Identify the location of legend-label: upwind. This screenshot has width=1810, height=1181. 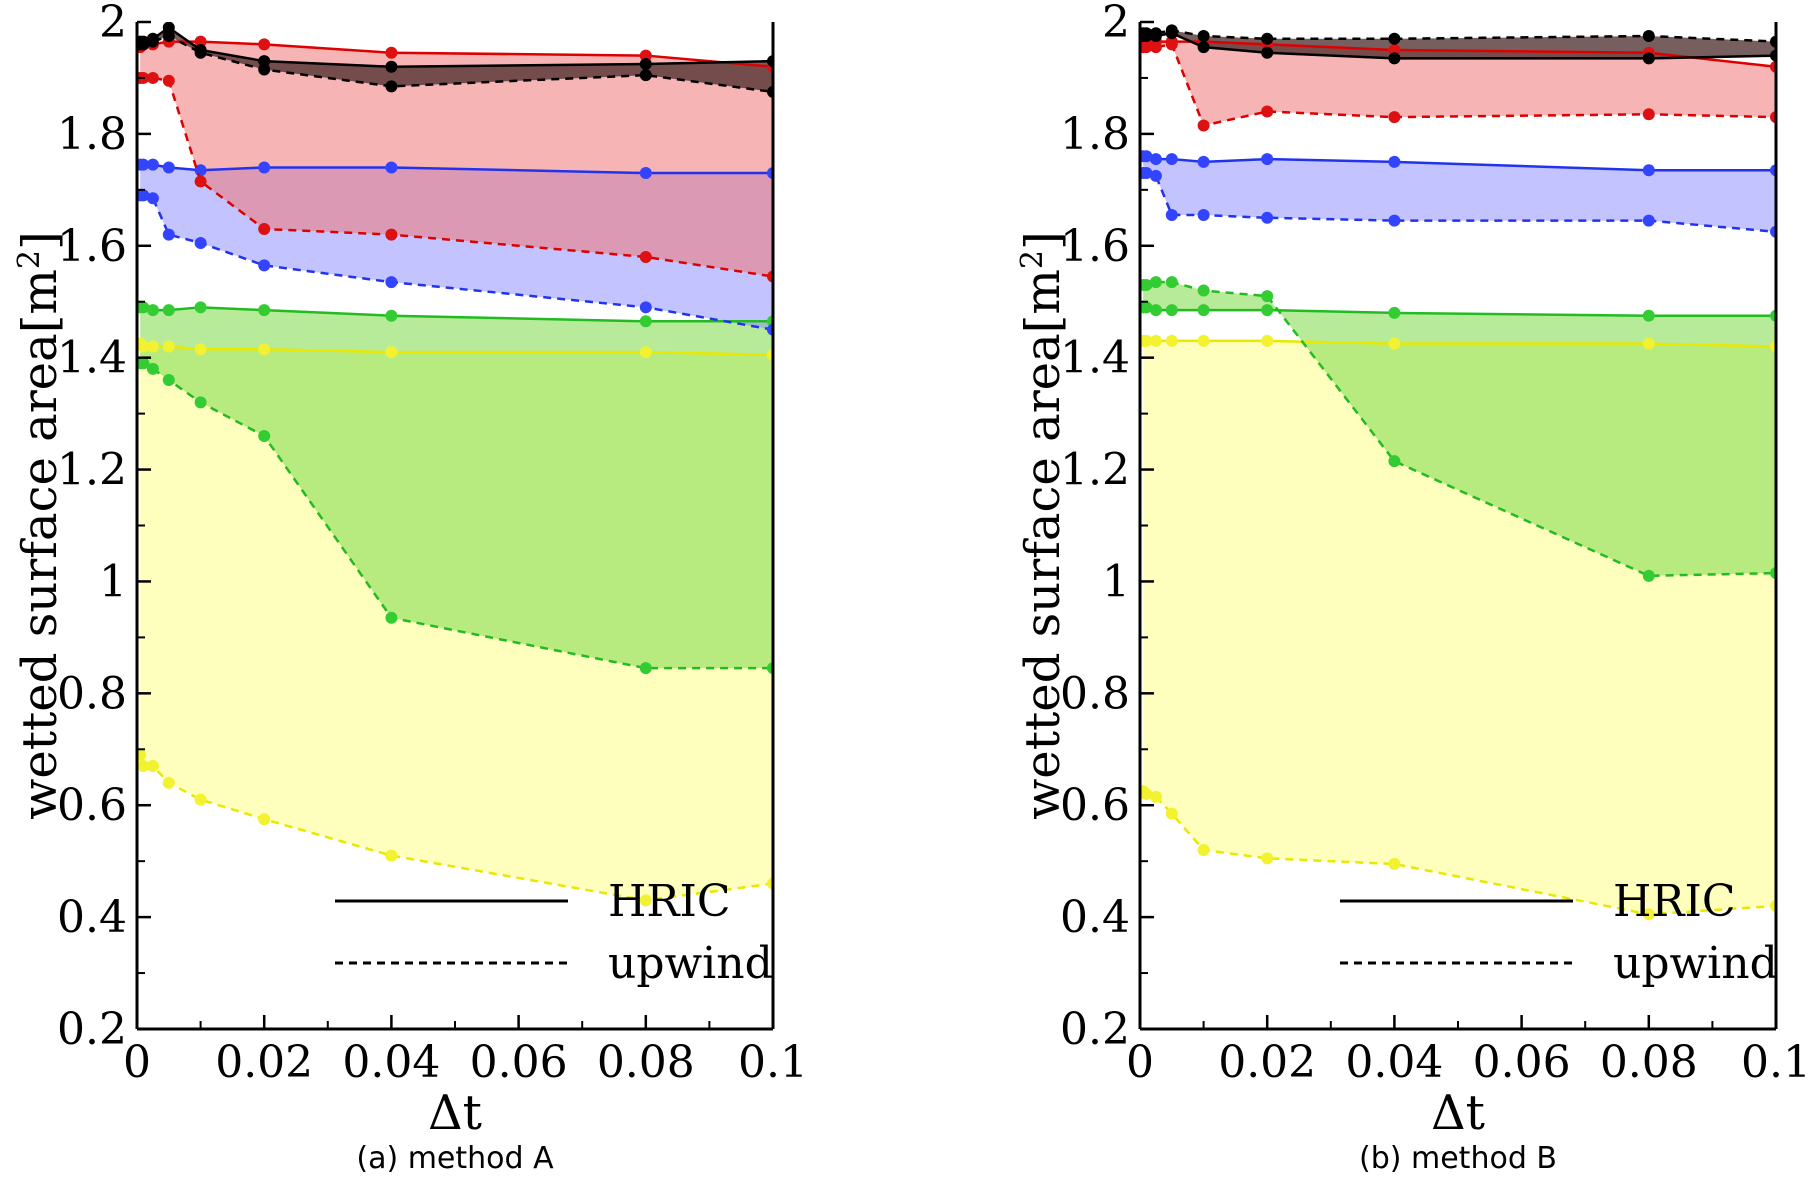
(1695, 963).